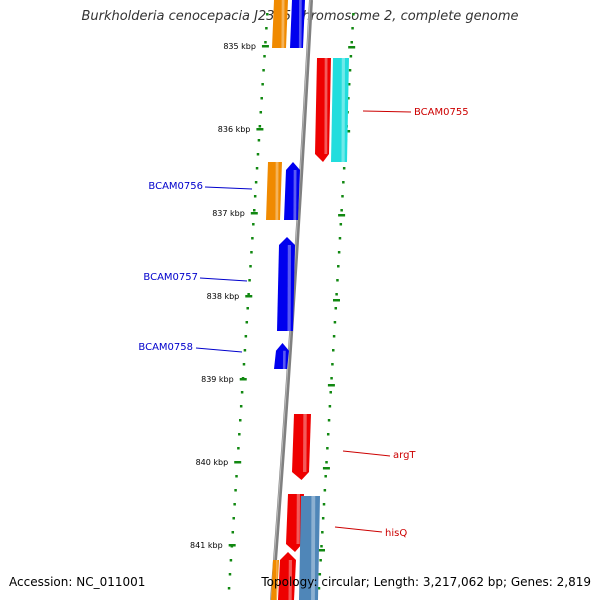  I want to click on gene-hisQ, so click(295, 523).